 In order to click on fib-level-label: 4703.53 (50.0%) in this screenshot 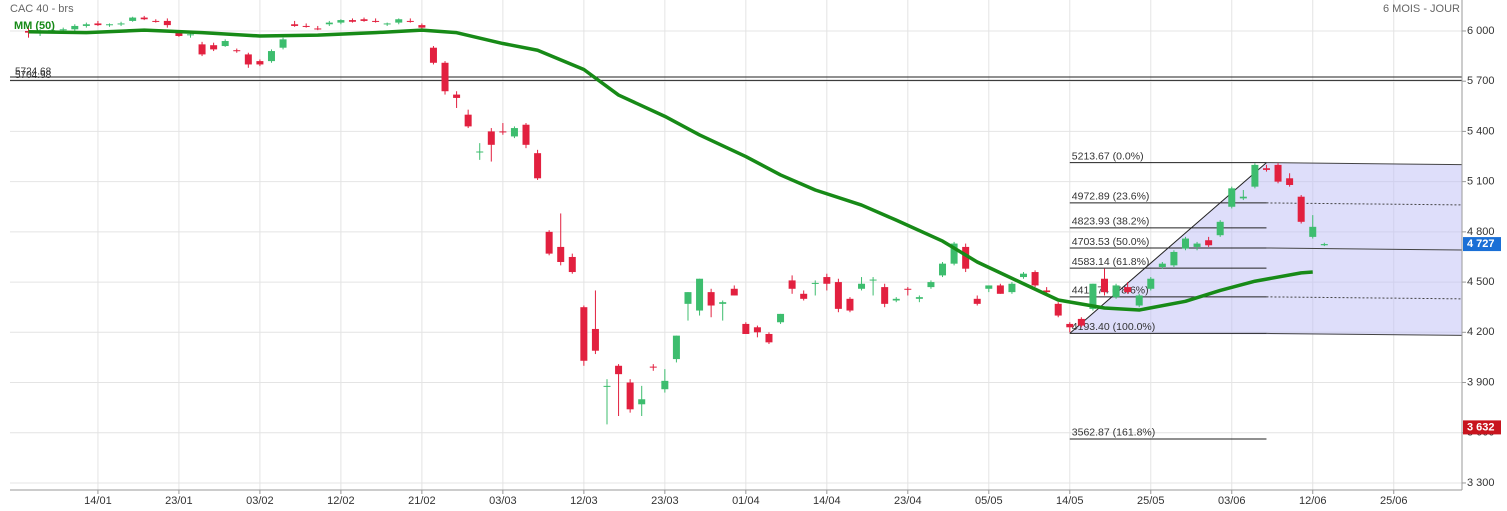, I will do `click(1111, 242)`.